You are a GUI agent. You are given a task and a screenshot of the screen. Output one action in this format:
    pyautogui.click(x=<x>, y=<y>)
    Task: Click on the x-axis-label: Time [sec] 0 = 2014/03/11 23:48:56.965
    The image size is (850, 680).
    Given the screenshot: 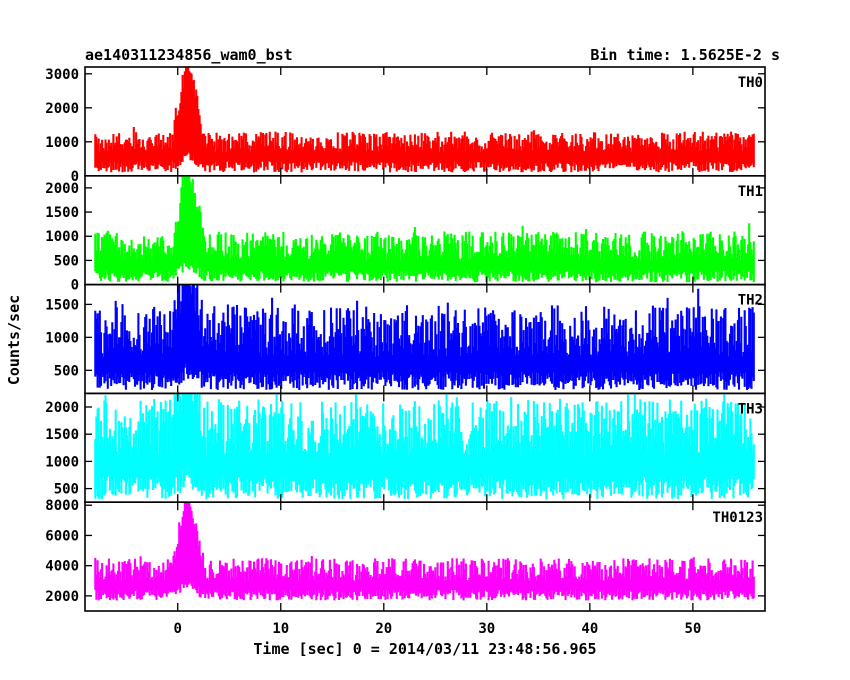 What is the action you would take?
    pyautogui.click(x=424, y=649)
    